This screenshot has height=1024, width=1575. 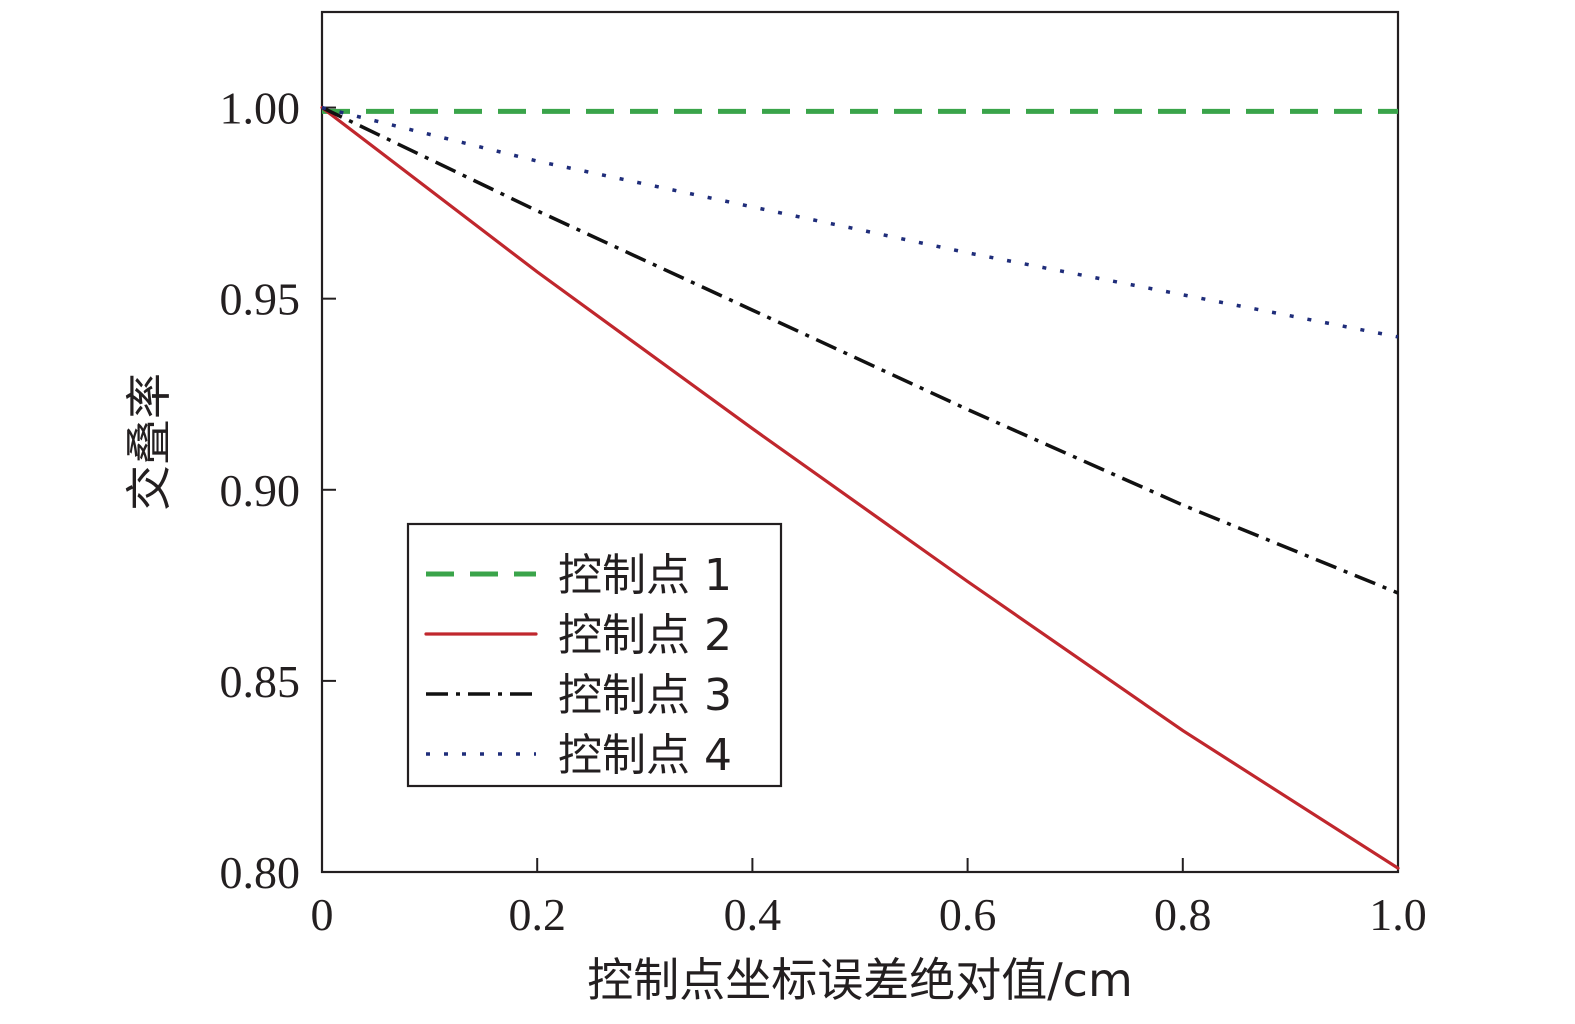 What do you see at coordinates (260, 872) in the screenshot?
I see `y-tick-label: 0.80` at bounding box center [260, 872].